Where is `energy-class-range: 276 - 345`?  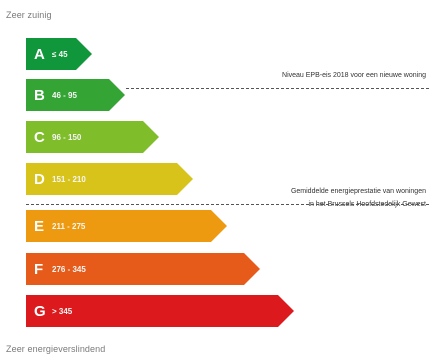
energy-class-range: 276 - 345 is located at coordinates (69, 269).